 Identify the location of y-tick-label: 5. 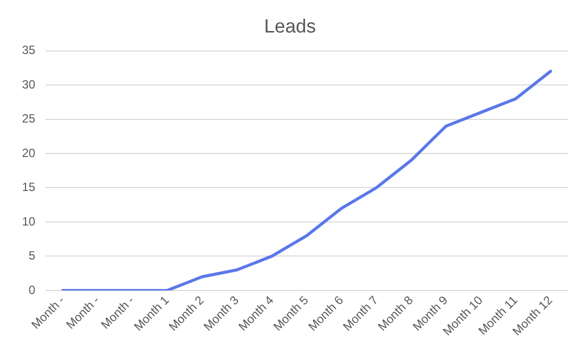
(32, 255).